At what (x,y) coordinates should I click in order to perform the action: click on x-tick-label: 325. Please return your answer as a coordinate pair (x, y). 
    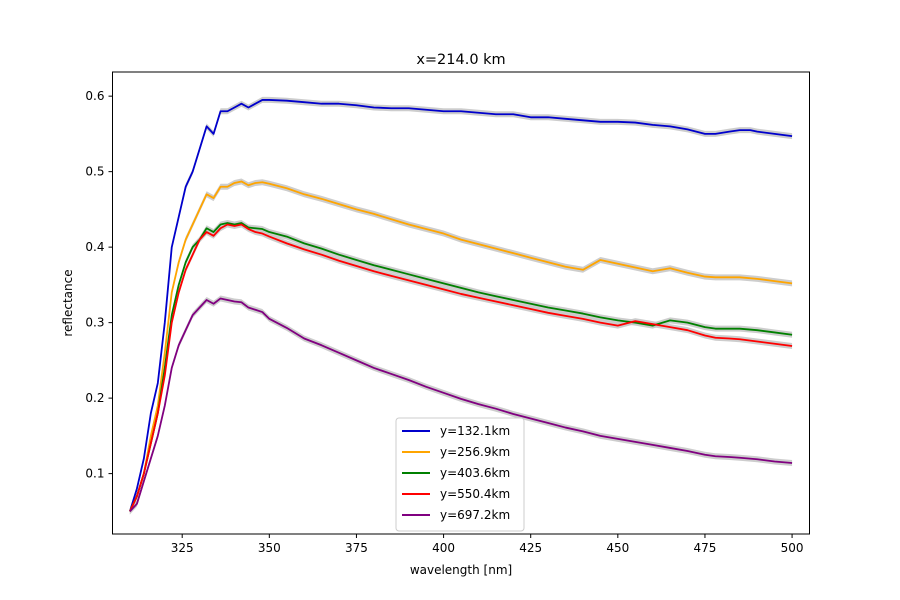
    Looking at the image, I should click on (182, 548).